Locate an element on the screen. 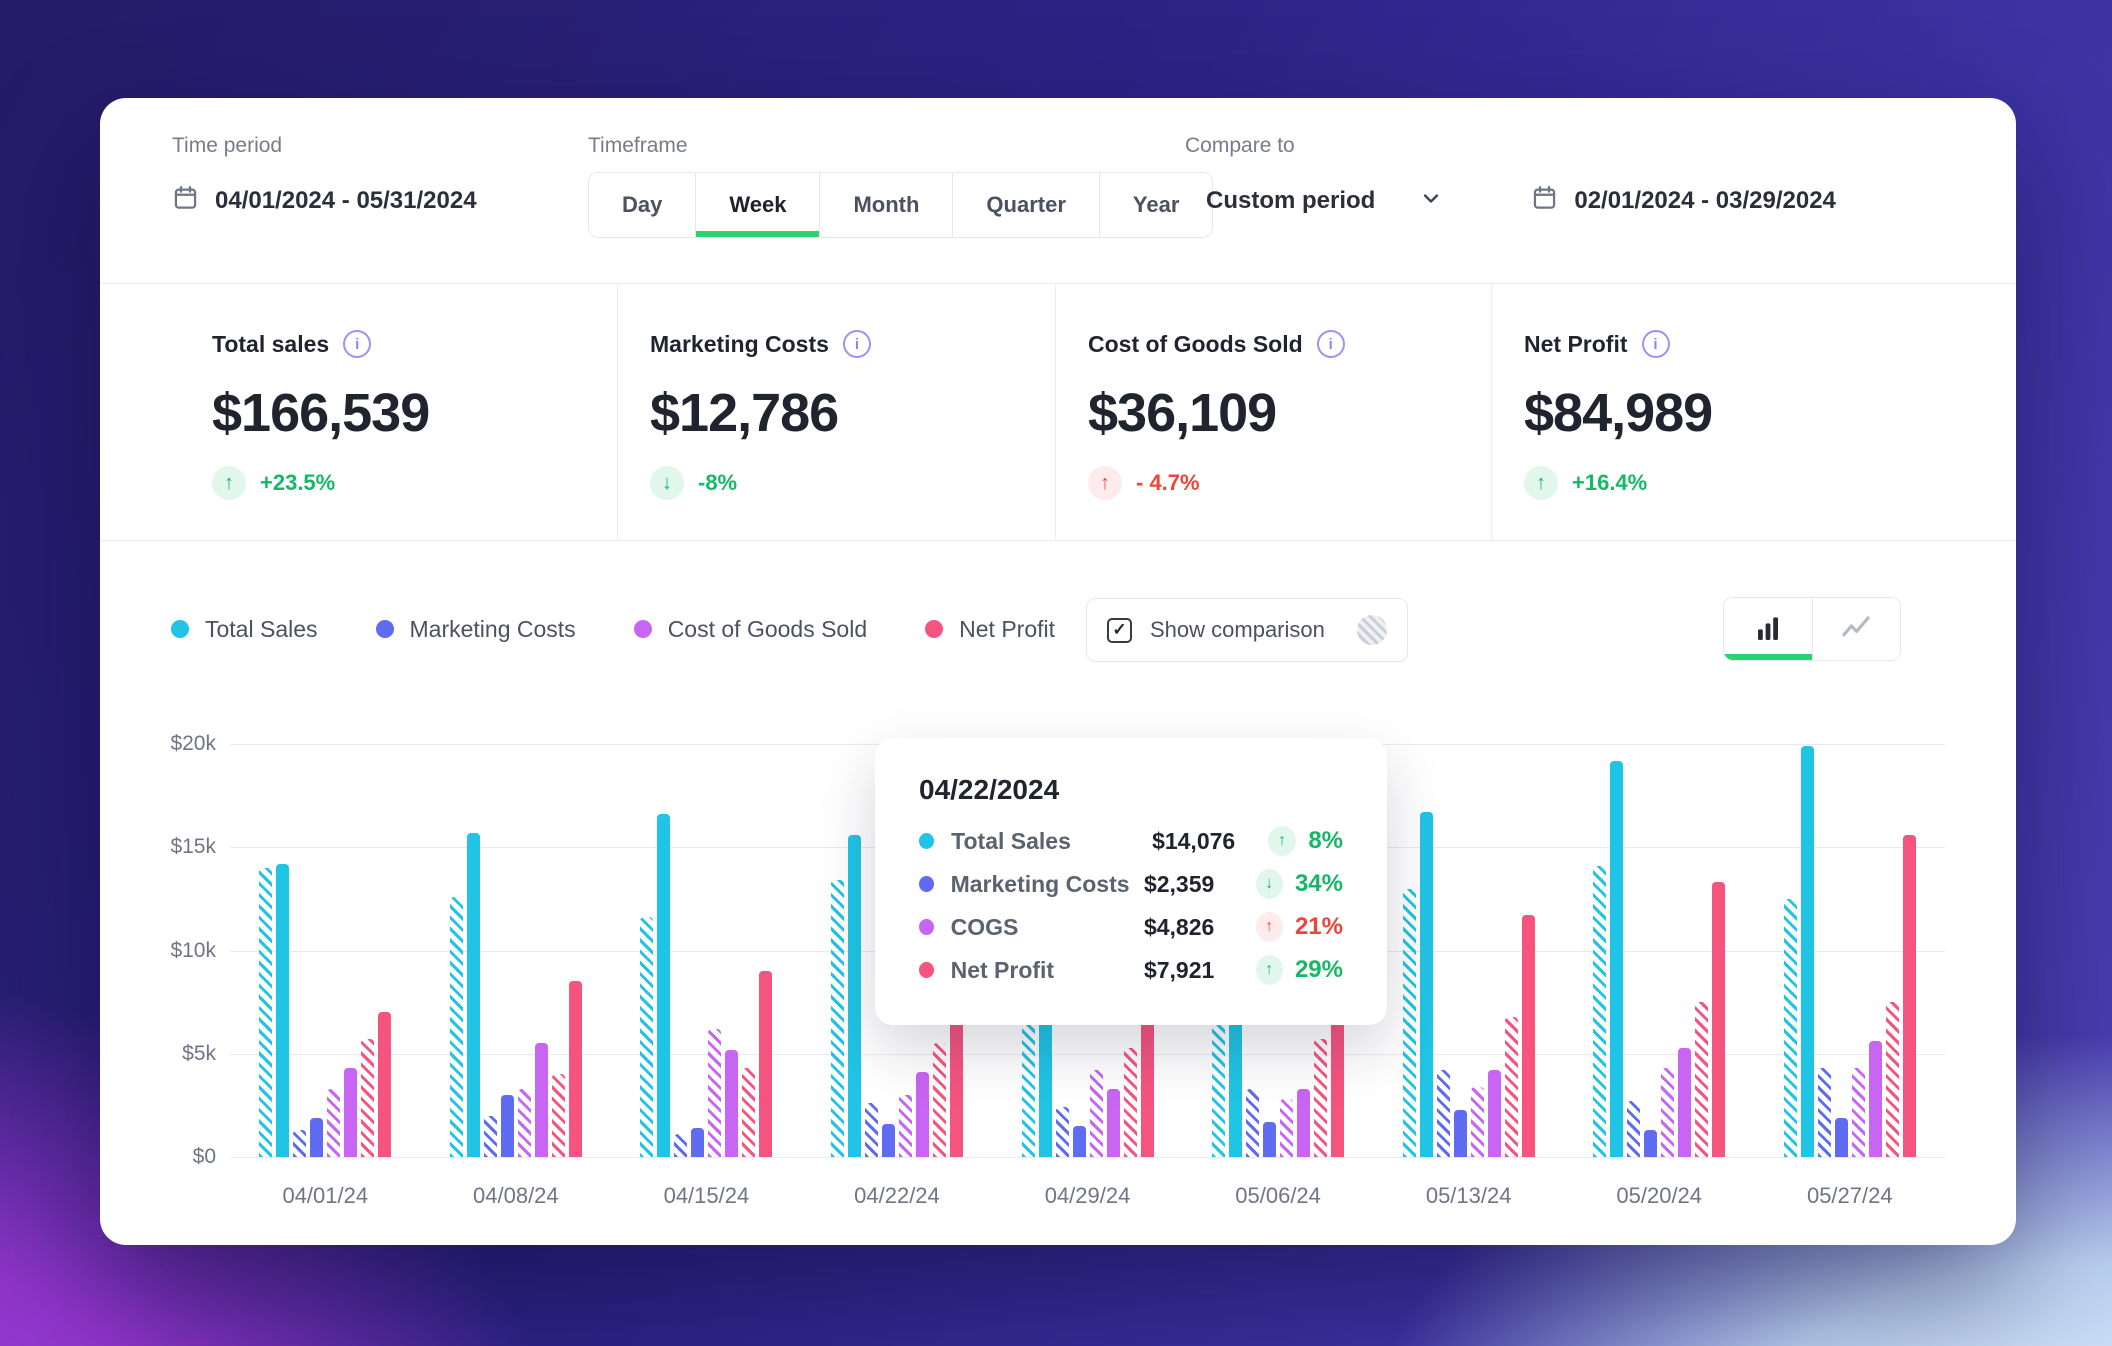  line-chart-toggle-button is located at coordinates (1855, 629).